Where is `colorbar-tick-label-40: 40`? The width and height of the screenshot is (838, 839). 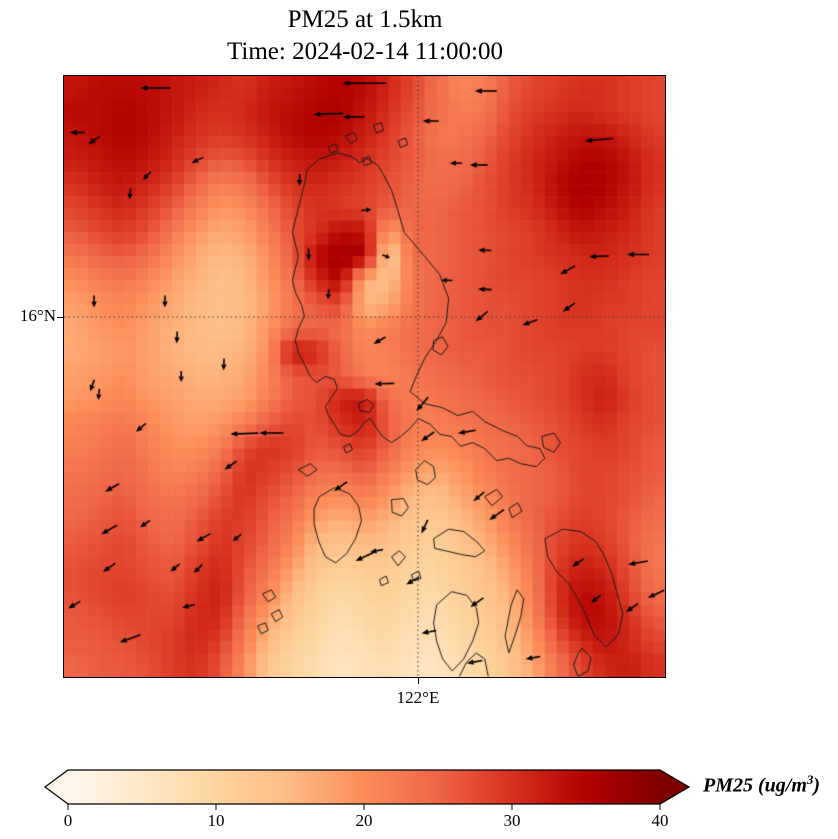 colorbar-tick-label-40: 40 is located at coordinates (660, 820).